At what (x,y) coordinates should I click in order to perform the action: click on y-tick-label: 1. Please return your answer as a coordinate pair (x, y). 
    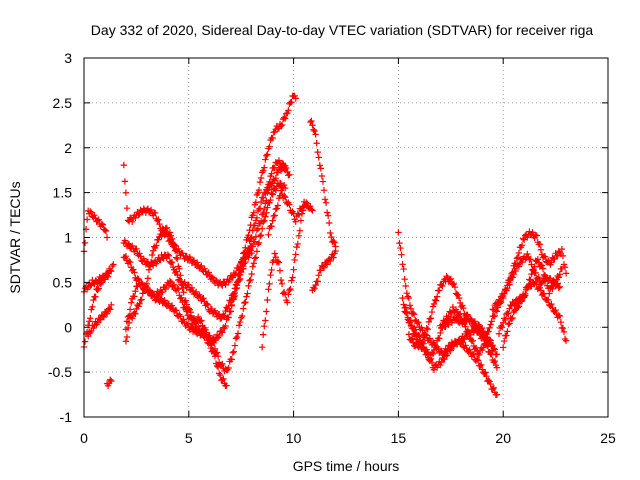
    Looking at the image, I should click on (68, 238).